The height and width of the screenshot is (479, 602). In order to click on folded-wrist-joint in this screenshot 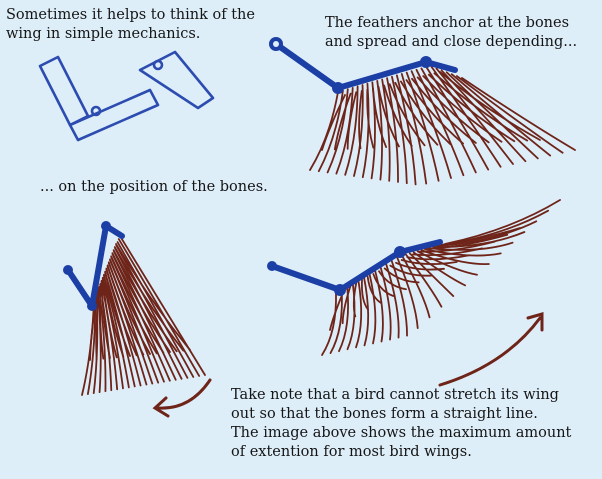, I will do `click(106, 226)`.